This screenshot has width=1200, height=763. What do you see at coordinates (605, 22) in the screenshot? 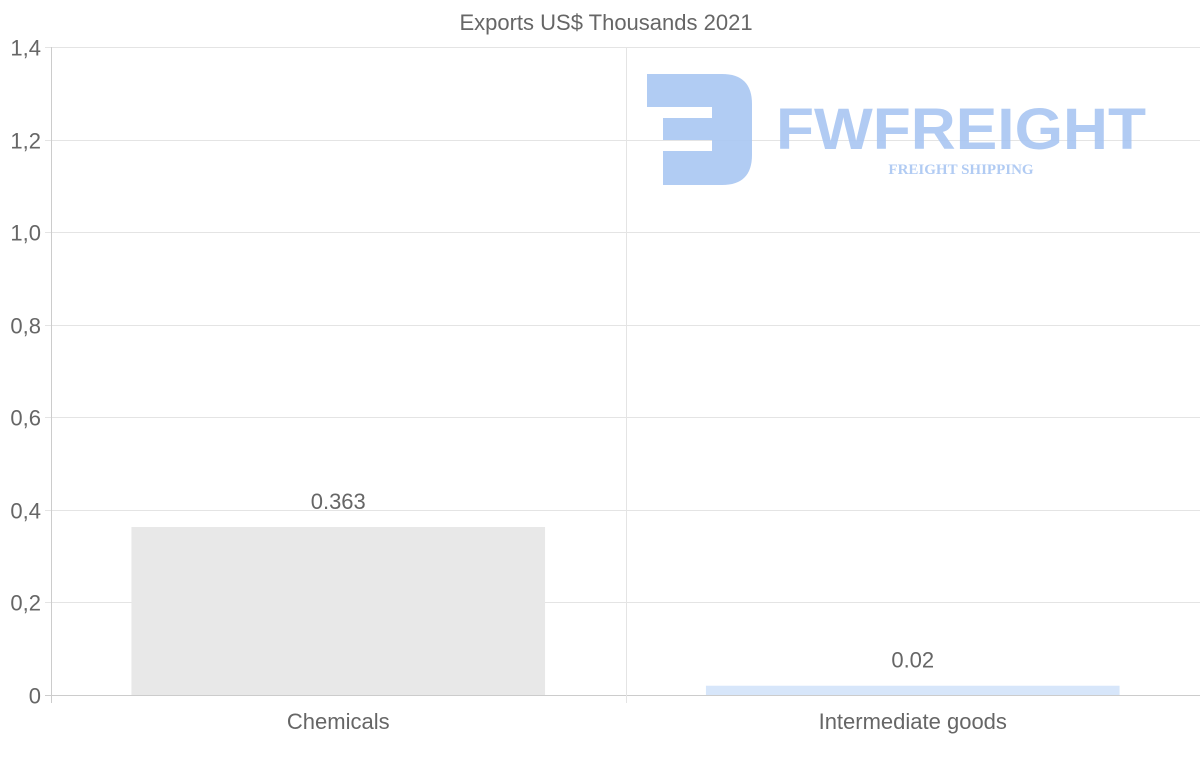
I see `chart-title: Exports US$ Thousands 2021` at bounding box center [605, 22].